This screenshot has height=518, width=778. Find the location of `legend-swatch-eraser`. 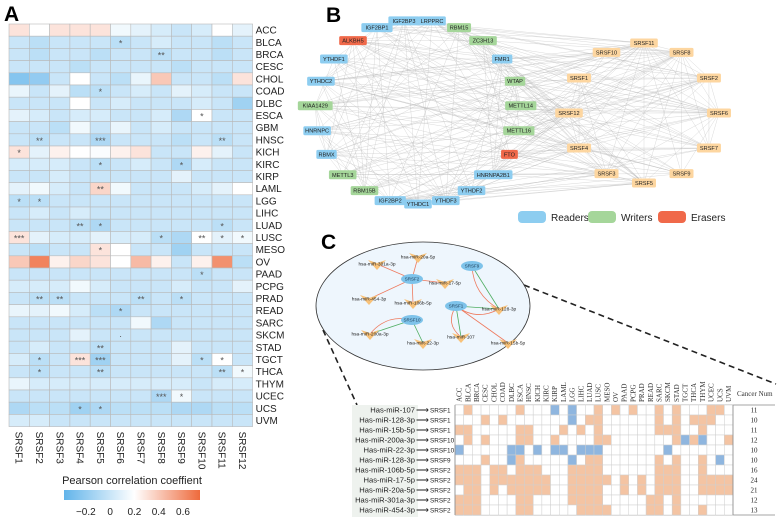

legend-swatch-eraser is located at coordinates (672, 217).